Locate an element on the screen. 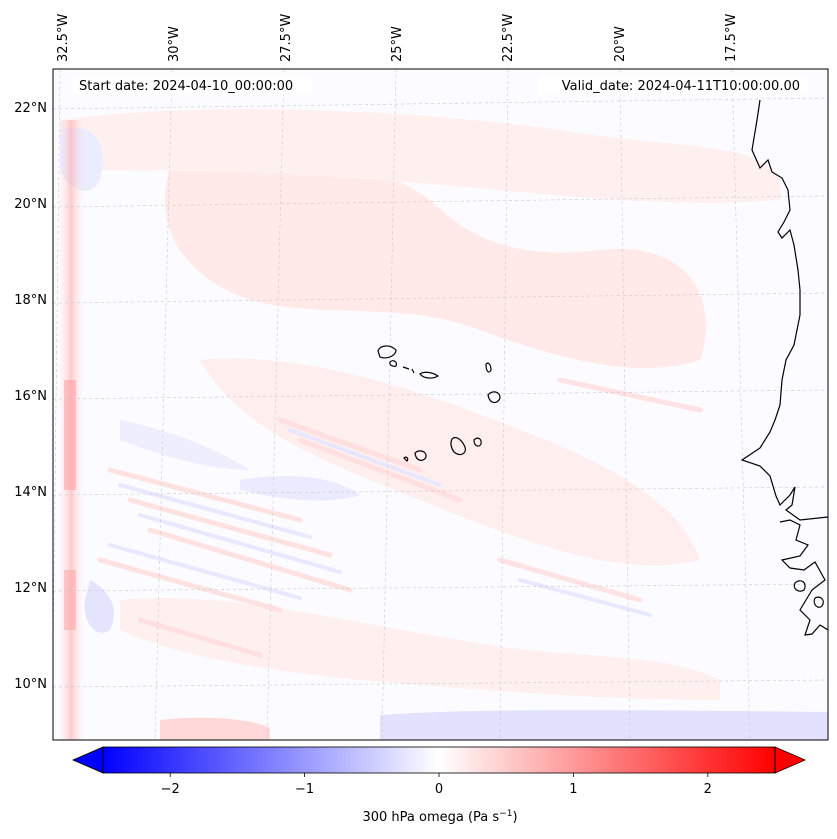  lat-label: 14°N is located at coordinates (30, 492).